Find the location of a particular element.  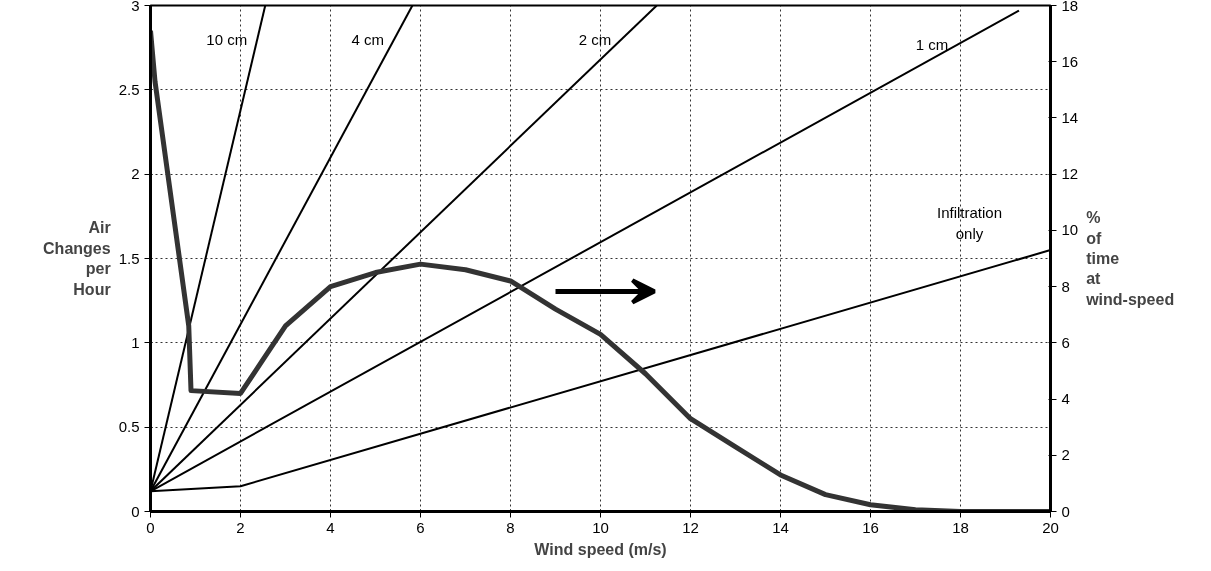

x-tick-label: 10 is located at coordinates (600, 527).